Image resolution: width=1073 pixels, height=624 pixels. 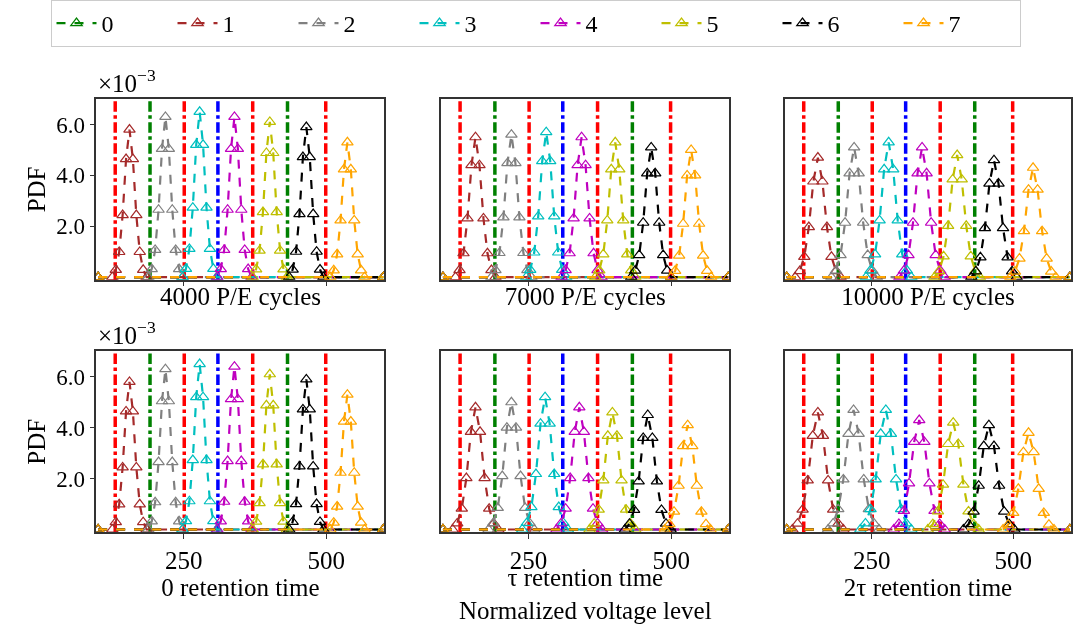 What do you see at coordinates (928, 587) in the screenshot?
I see `x-axis-title: 2τ retention time` at bounding box center [928, 587].